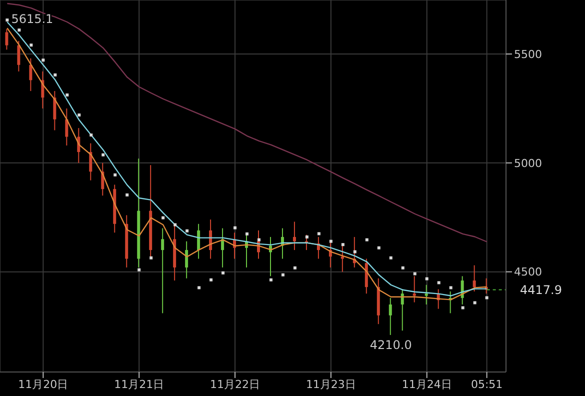 The height and width of the screenshot is (396, 585). What do you see at coordinates (32, 19) in the screenshot?
I see `annotation: 5615.1` at bounding box center [32, 19].